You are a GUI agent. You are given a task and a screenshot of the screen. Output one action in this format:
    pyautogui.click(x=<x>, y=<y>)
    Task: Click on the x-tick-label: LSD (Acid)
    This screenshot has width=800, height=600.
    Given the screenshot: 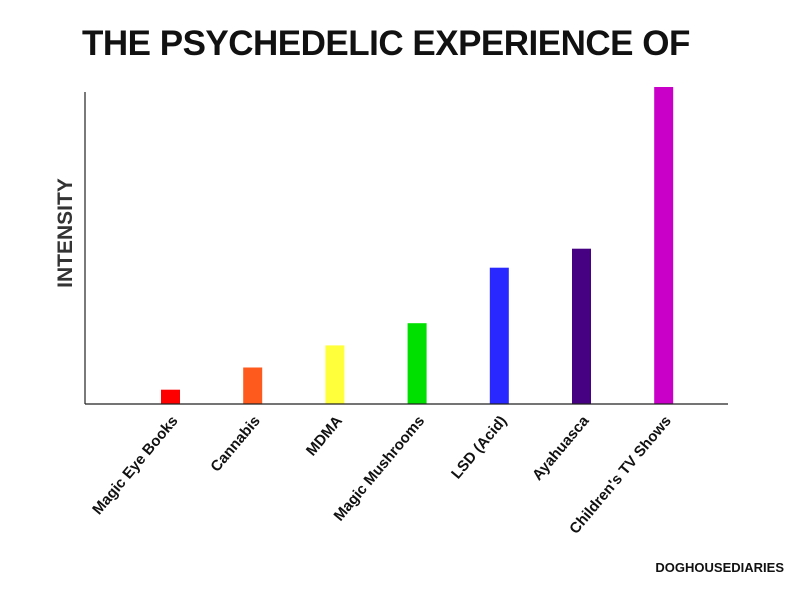 What is the action you would take?
    pyautogui.click(x=479, y=448)
    